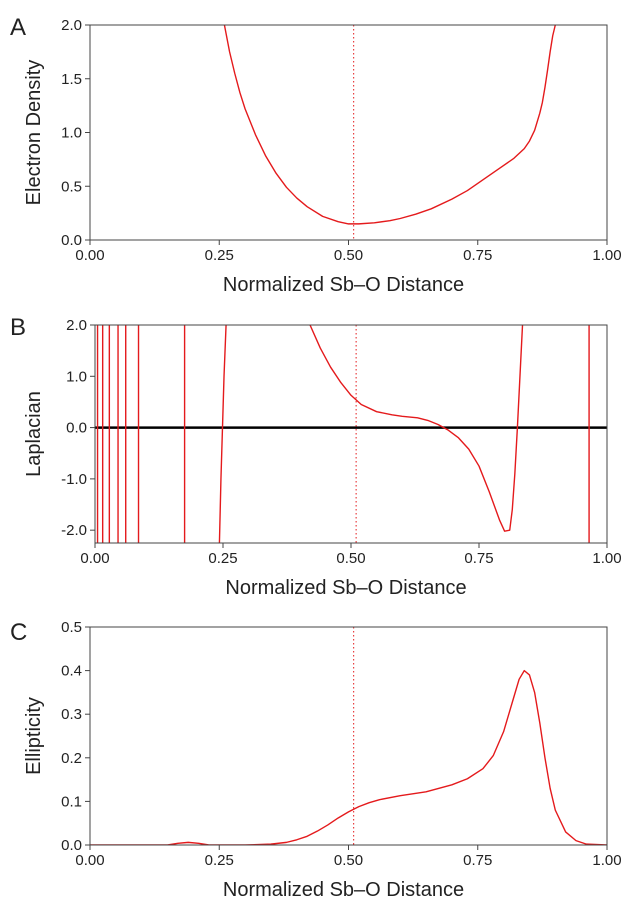 This screenshot has height=900, width=630. What do you see at coordinates (18, 27) in the screenshot?
I see `panel-letter: A` at bounding box center [18, 27].